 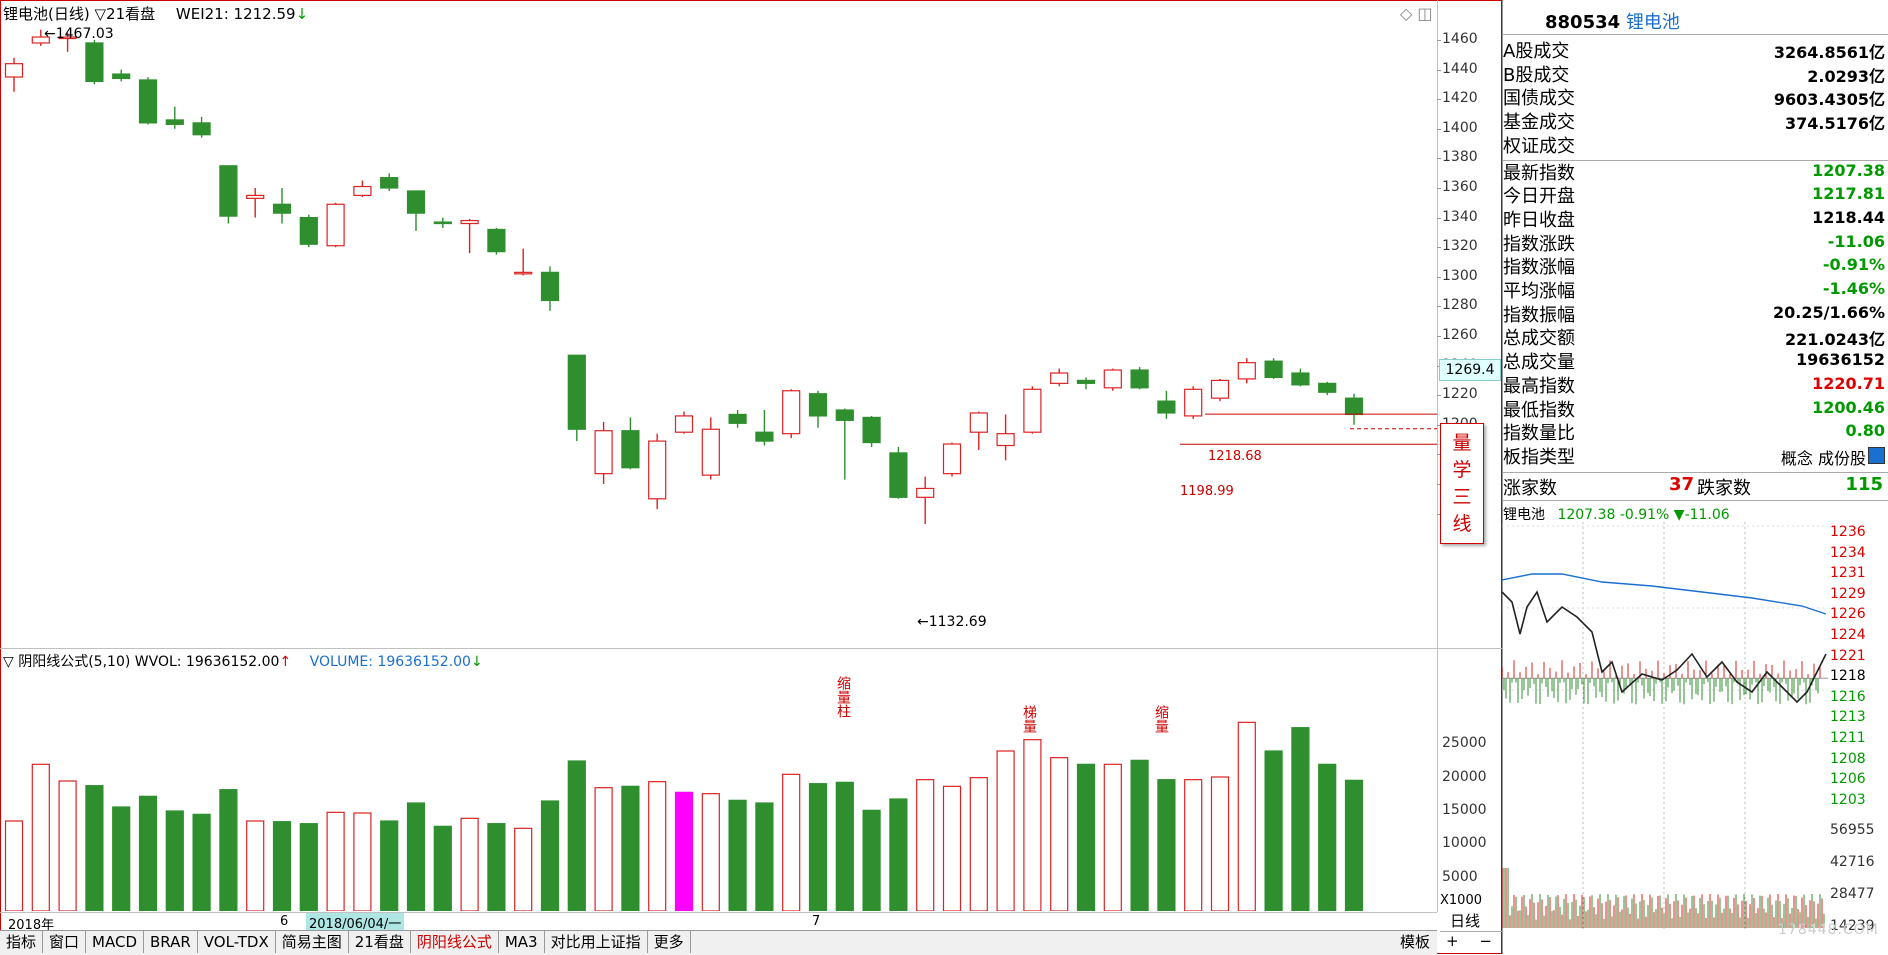 What do you see at coordinates (1471, 921) in the screenshot?
I see `daily-tab: 日线` at bounding box center [1471, 921].